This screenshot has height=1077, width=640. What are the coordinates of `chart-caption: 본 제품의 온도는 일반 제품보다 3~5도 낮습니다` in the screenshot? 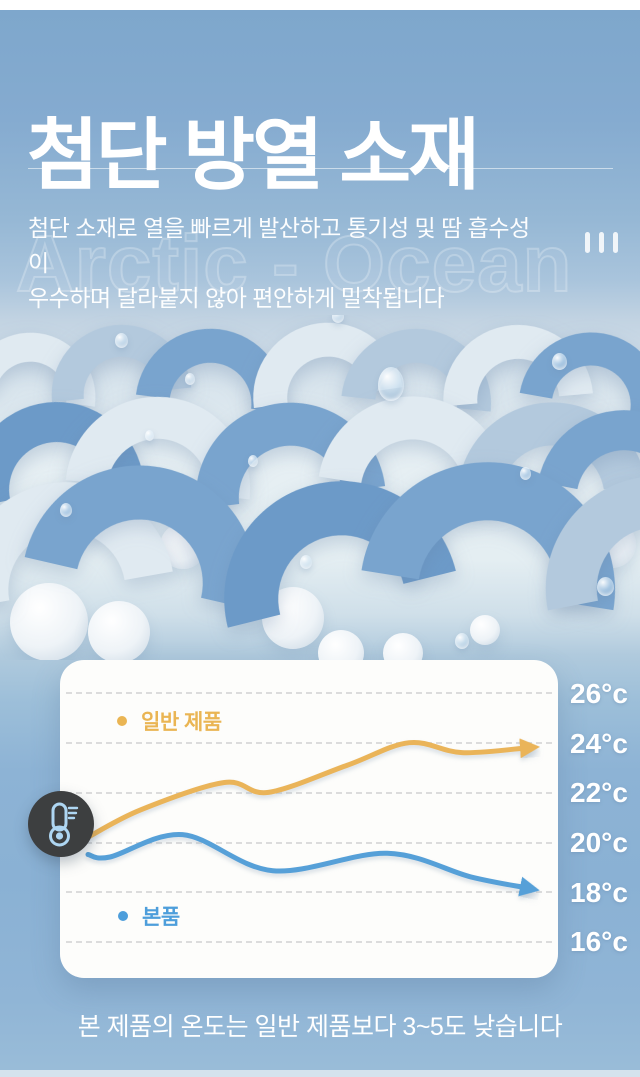 It's located at (320, 1027).